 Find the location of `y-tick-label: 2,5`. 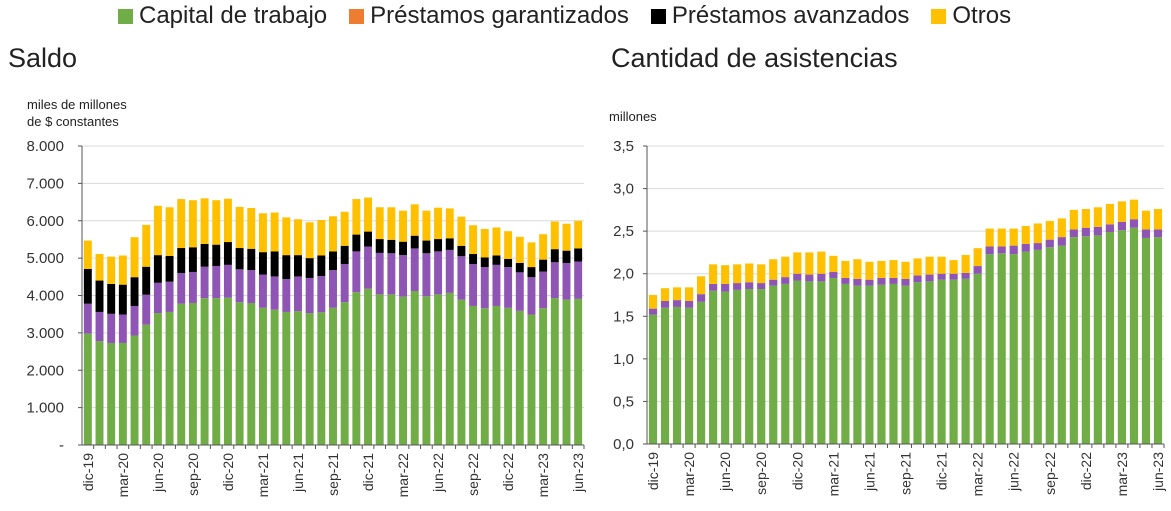

y-tick-label: 2,5 is located at coordinates (623, 231).